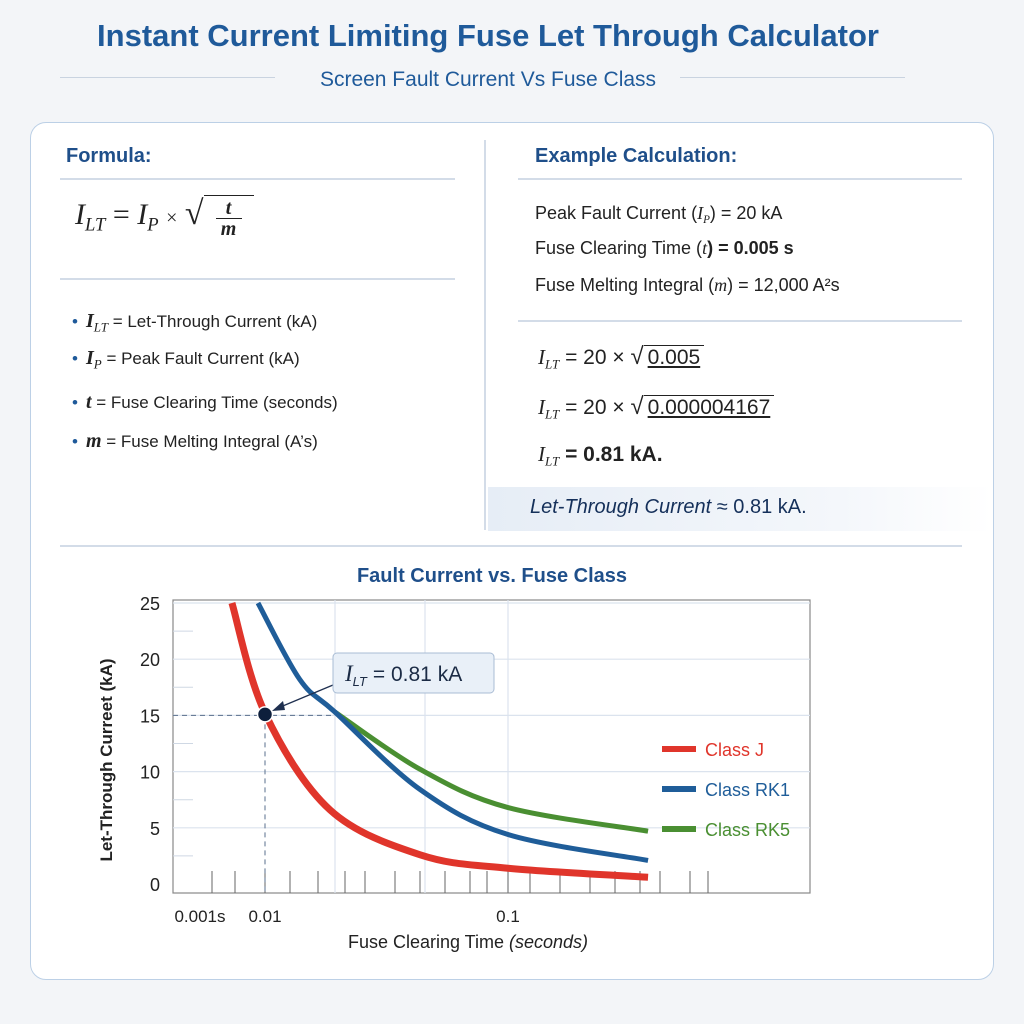 The image size is (1024, 1024). What do you see at coordinates (621, 507) in the screenshot?
I see `result-label: Let-Through Current` at bounding box center [621, 507].